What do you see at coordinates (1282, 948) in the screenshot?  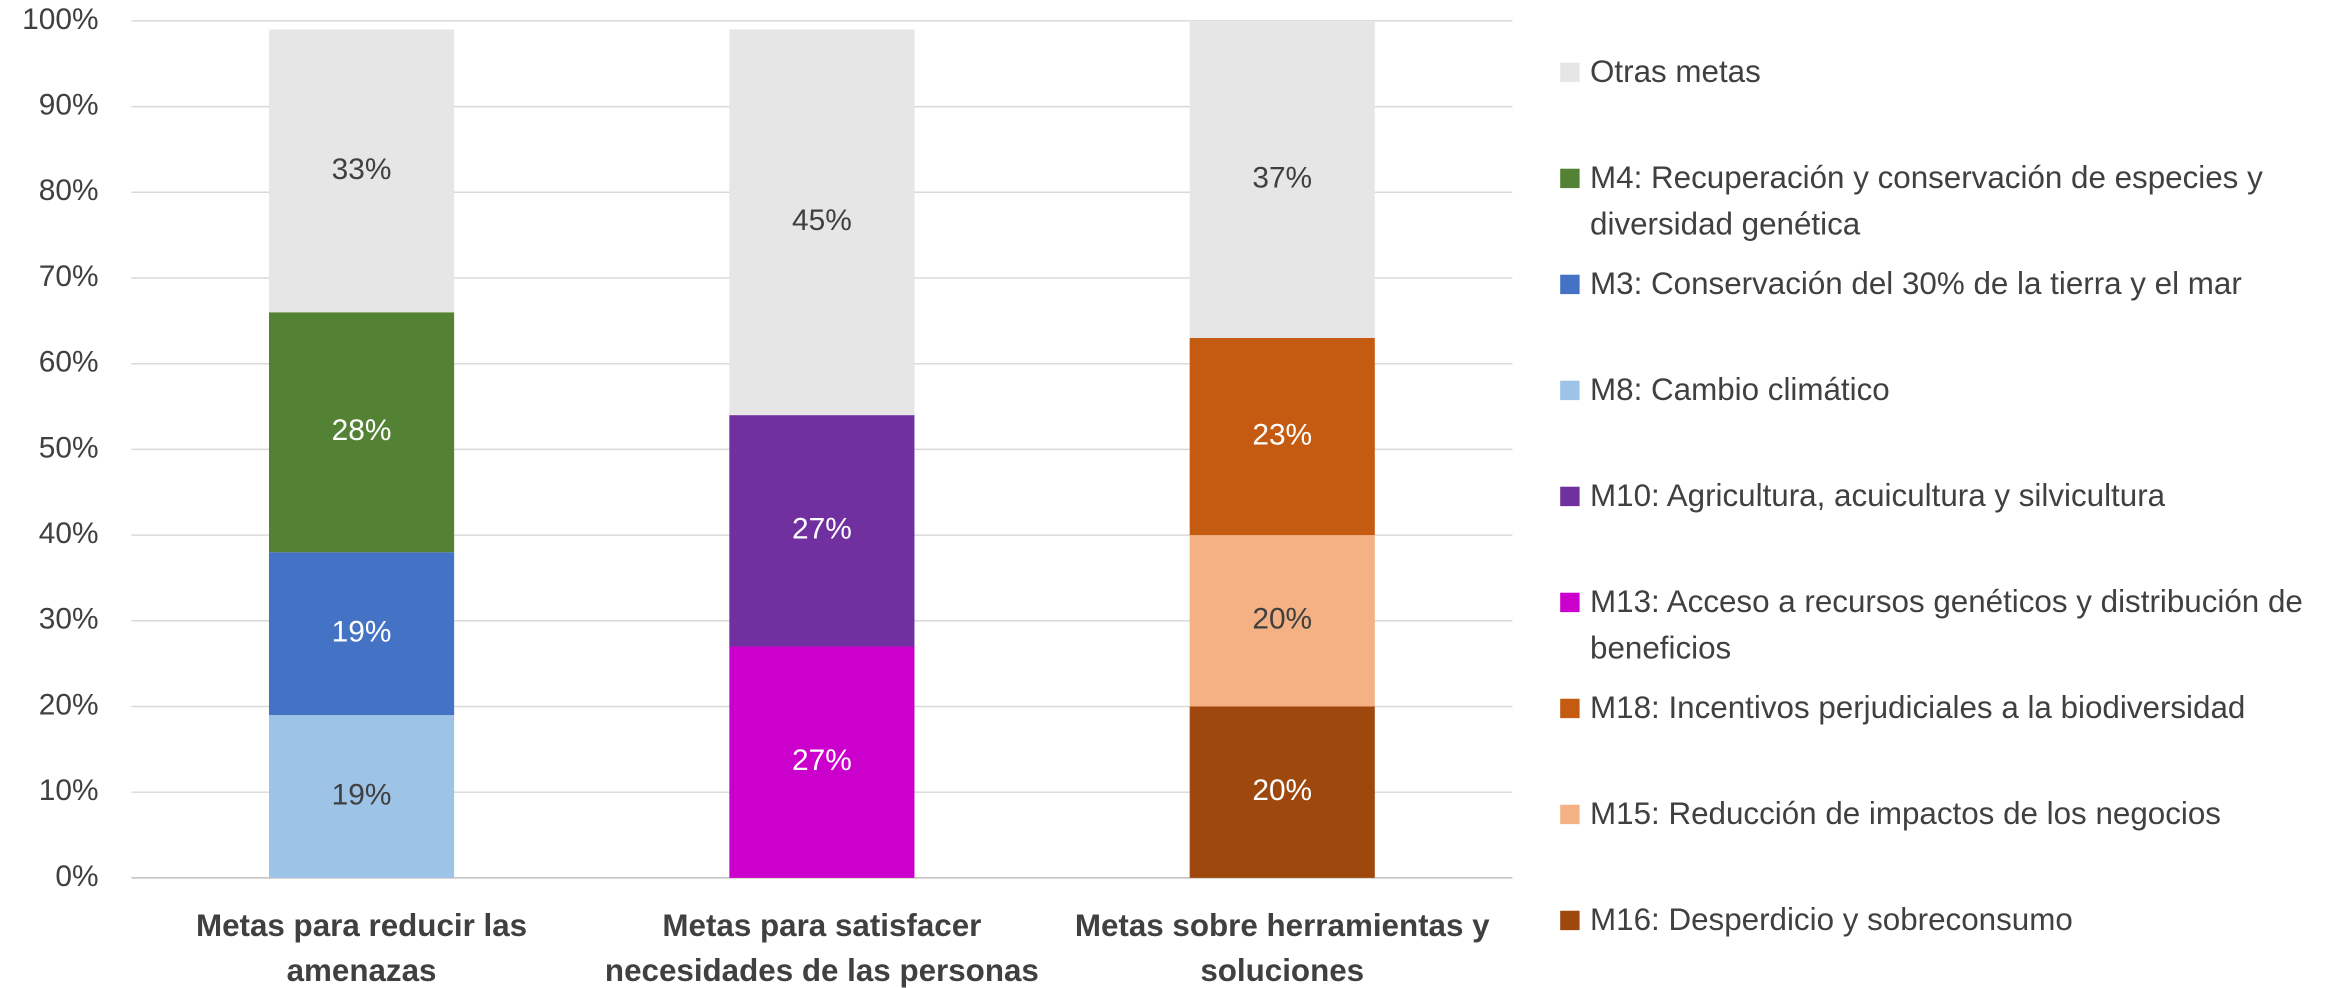 I see `x-tick-label: Metas sobre herramientas y soluciones` at bounding box center [1282, 948].